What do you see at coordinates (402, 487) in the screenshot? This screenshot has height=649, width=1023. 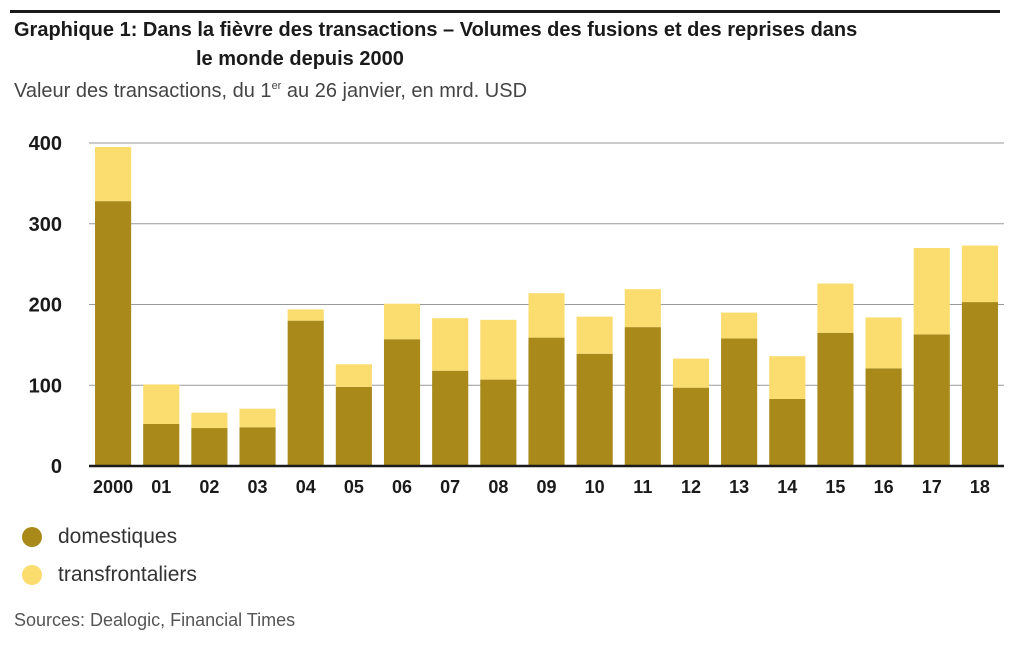 I see `x-tick-label-06: 06` at bounding box center [402, 487].